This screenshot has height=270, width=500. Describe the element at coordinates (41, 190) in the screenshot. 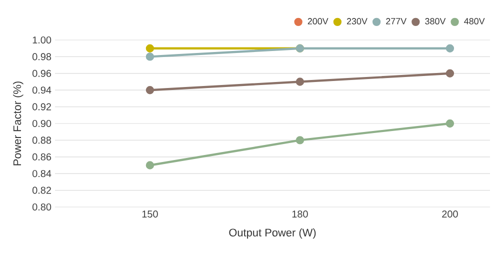

I see `y-tick-label: 0.82` at that location.